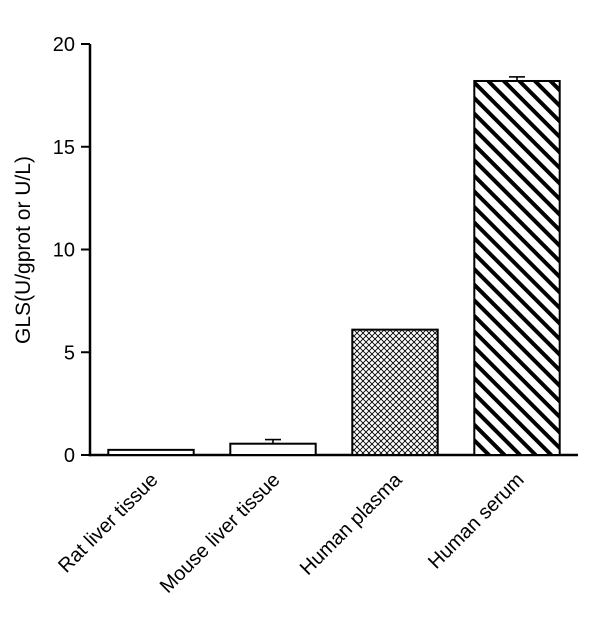 The image size is (600, 630). Describe the element at coordinates (476, 521) in the screenshot. I see `x-axis-label: Human serum` at that location.